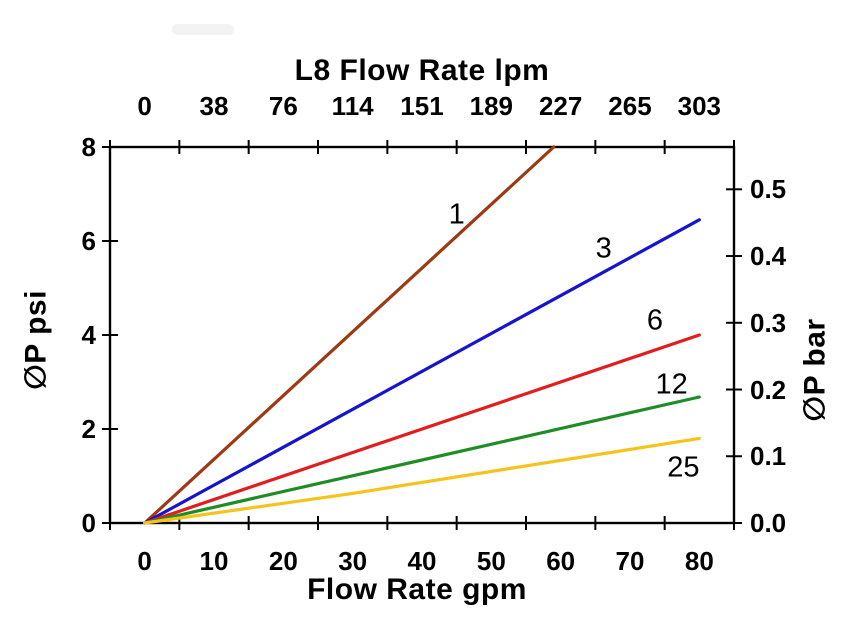  What do you see at coordinates (630, 561) in the screenshot?
I see `bottom-tick-label-70: 70` at bounding box center [630, 561].